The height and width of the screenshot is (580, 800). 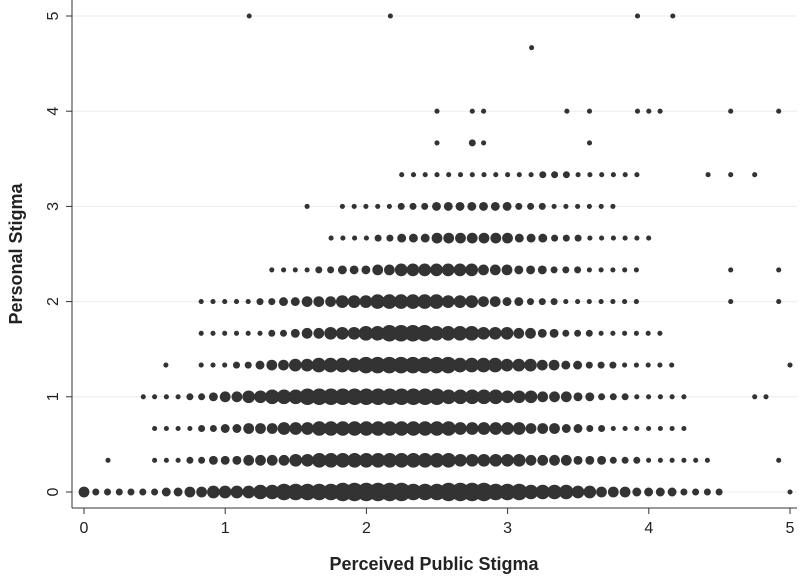 I want to click on y-tick-label: 4, so click(x=53, y=111).